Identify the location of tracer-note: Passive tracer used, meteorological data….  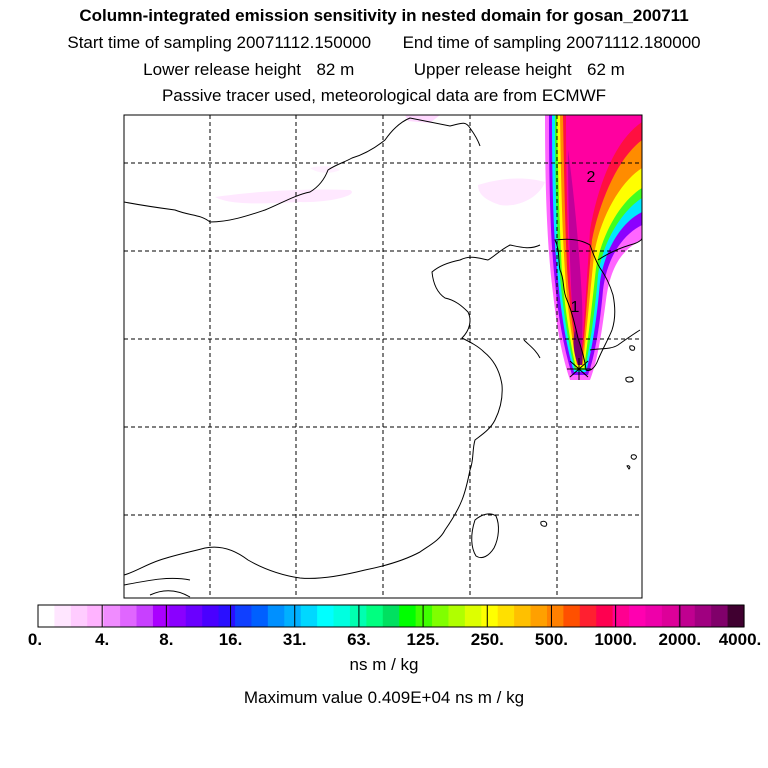
(384, 95).